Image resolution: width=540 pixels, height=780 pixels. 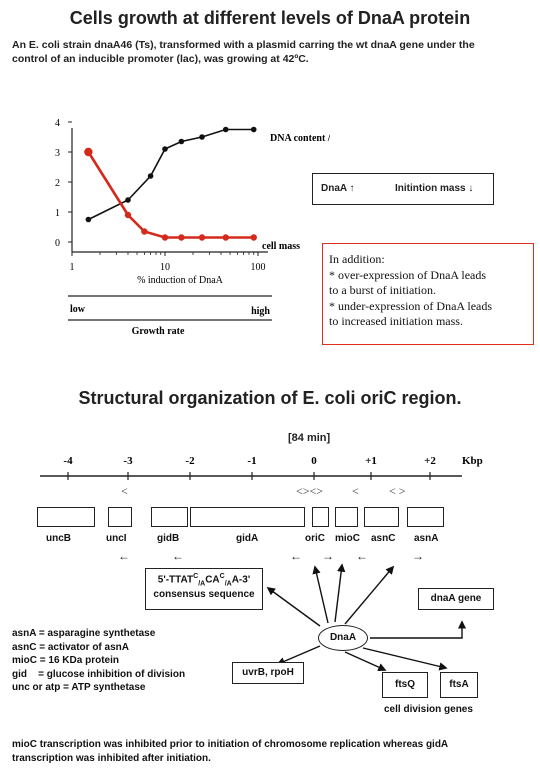 I want to click on gene-label-oric: oriC, so click(x=315, y=538).